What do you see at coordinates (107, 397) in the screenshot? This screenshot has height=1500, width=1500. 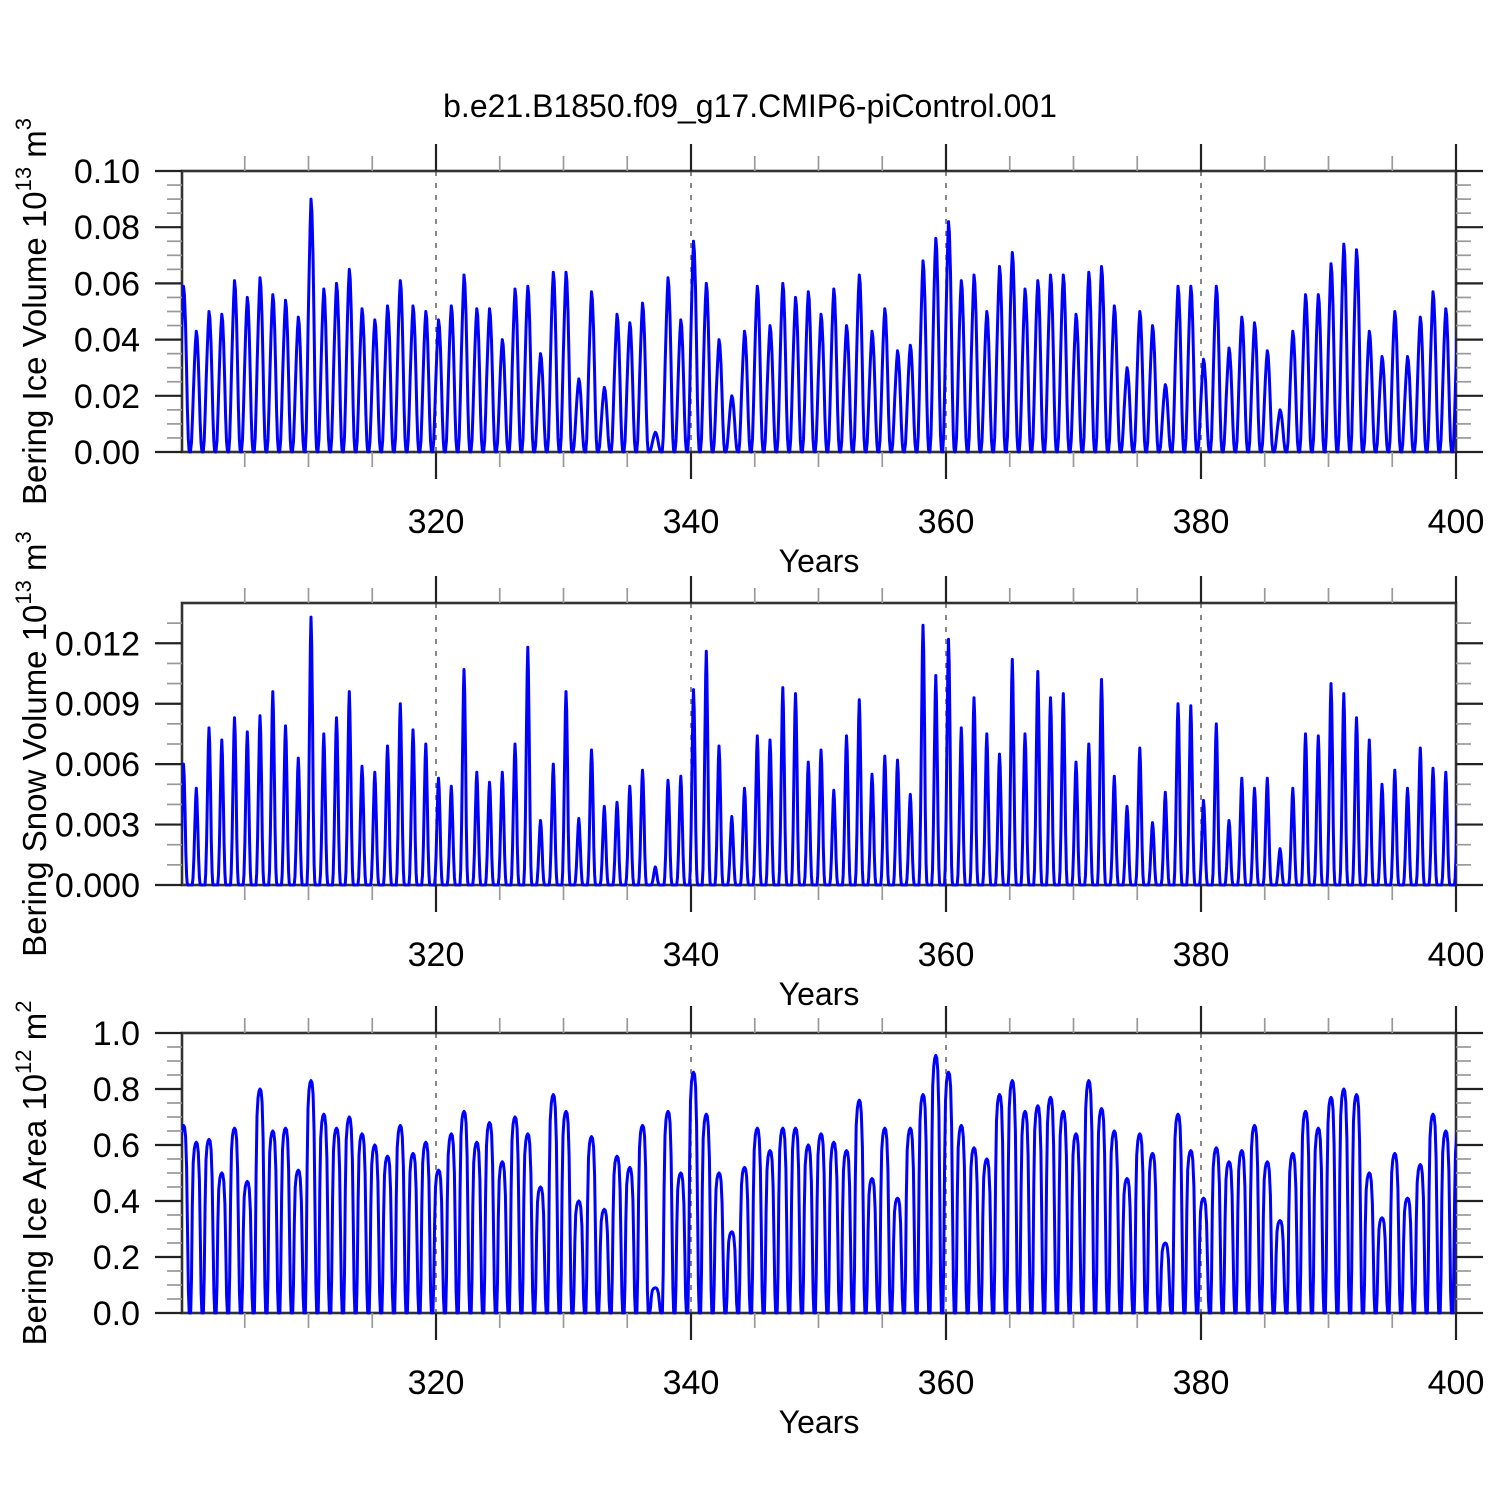 I see `y-tick-label: 0.02` at bounding box center [107, 397].